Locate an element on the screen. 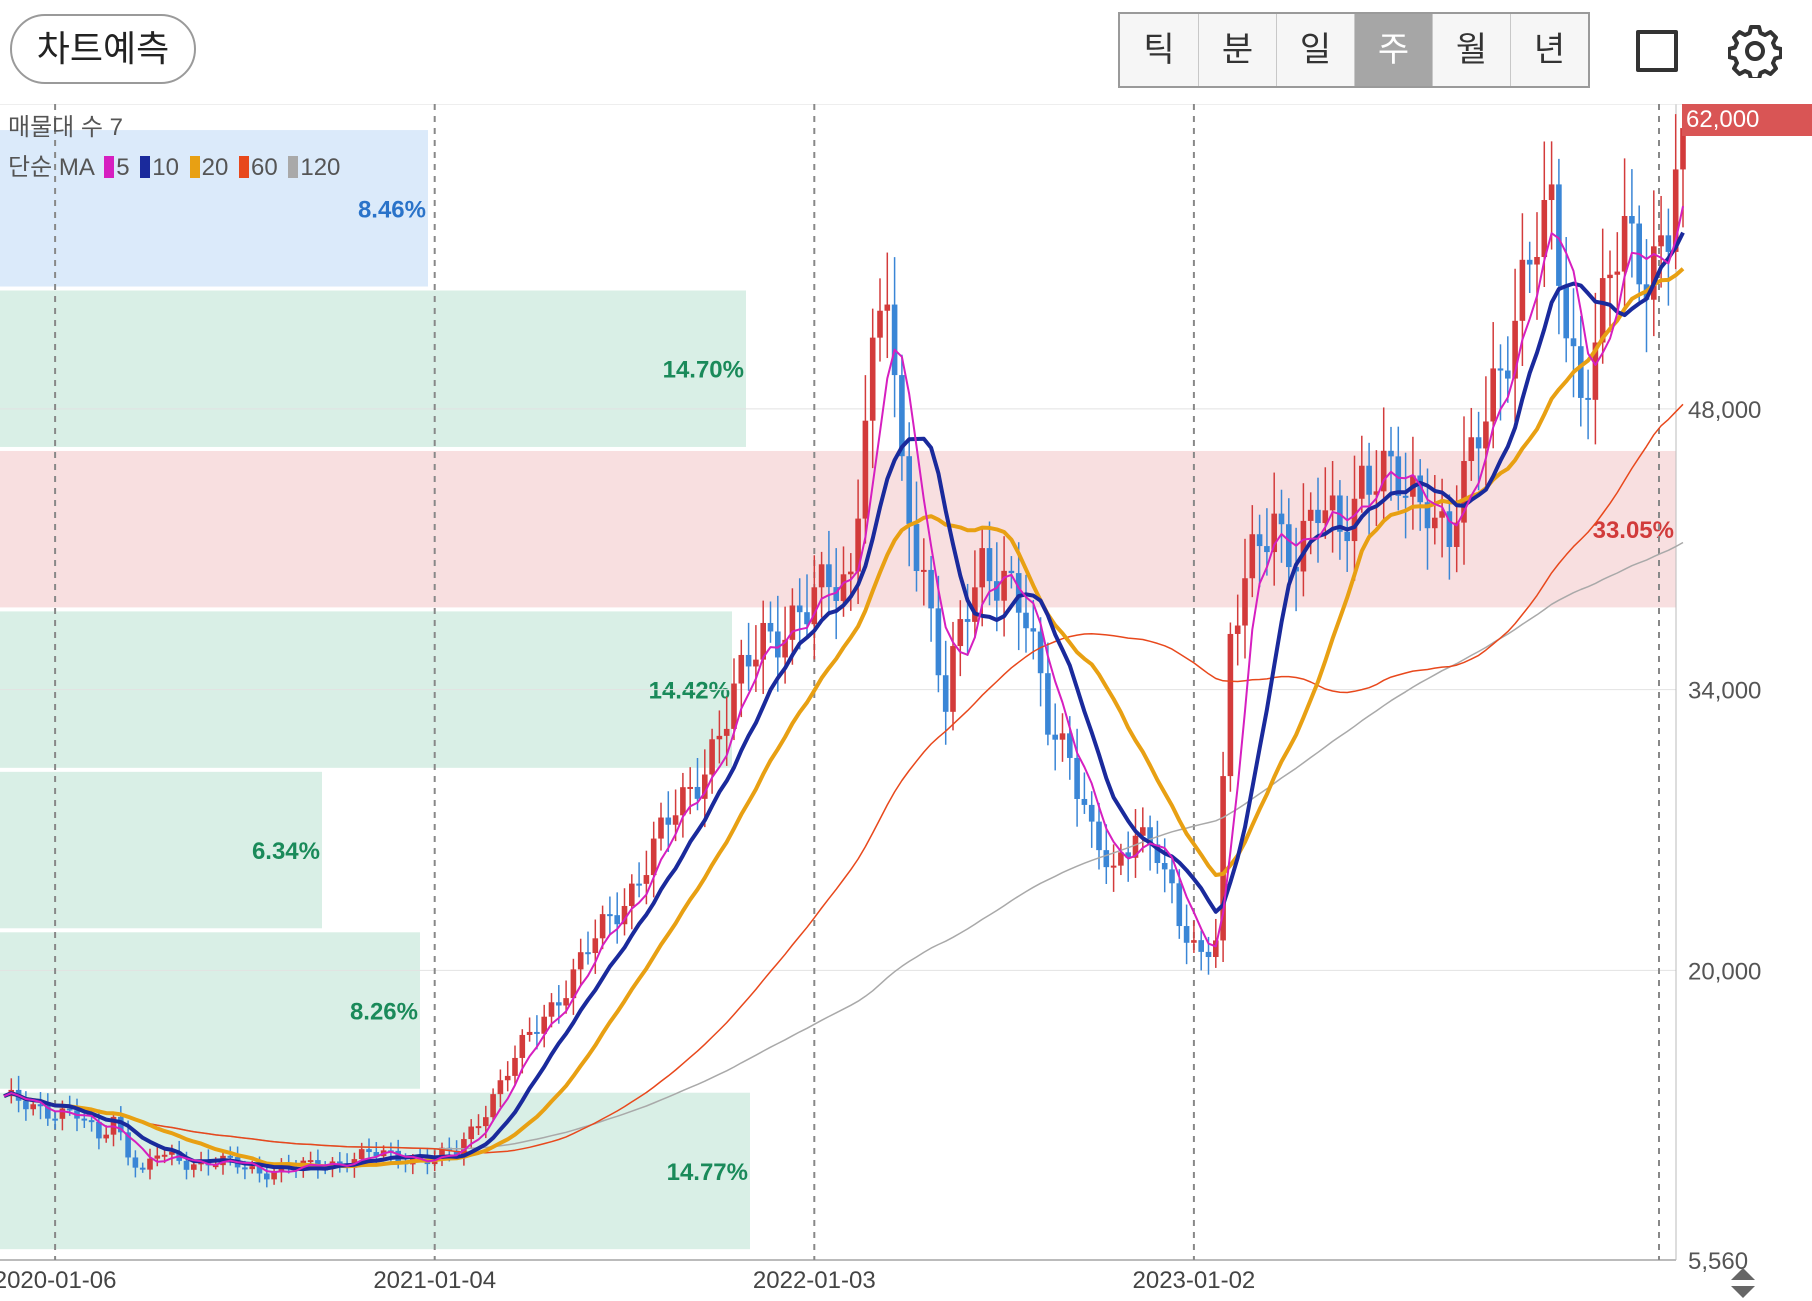  y-tick-label: 48,000 is located at coordinates (1724, 410).